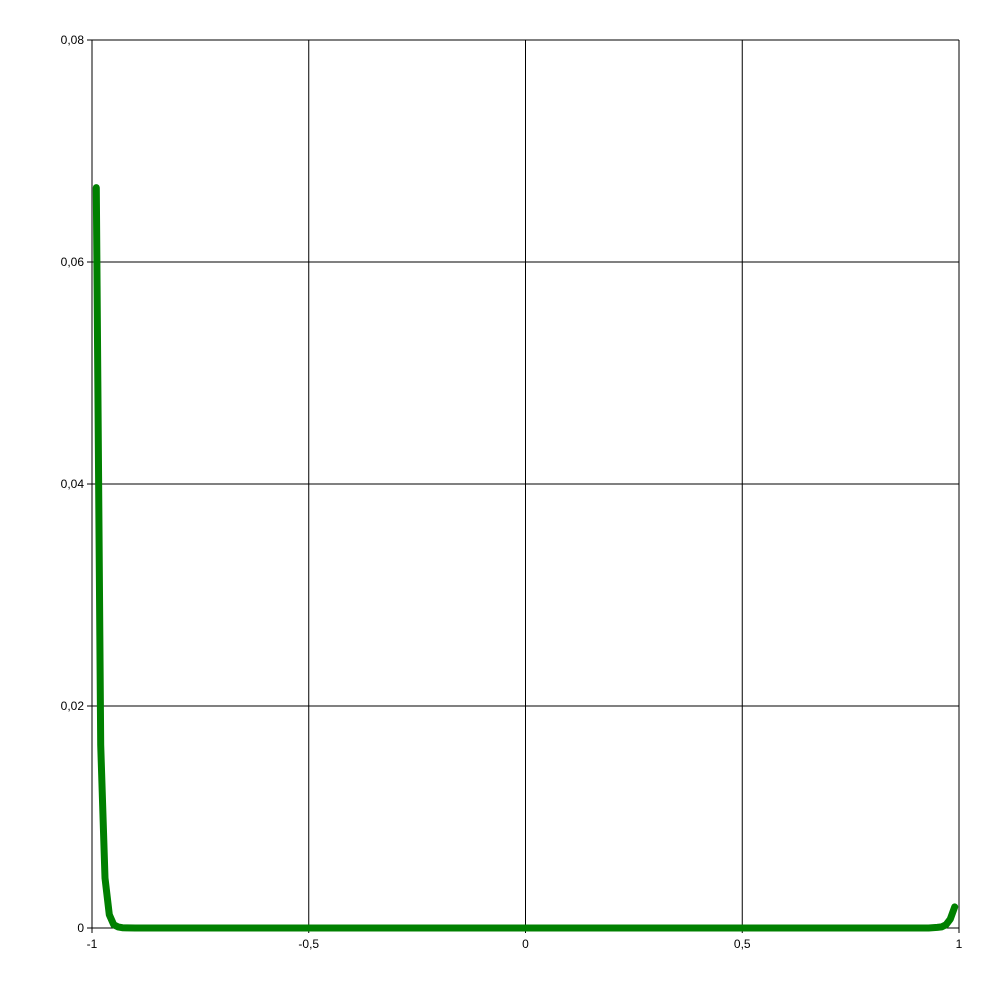 The width and height of the screenshot is (1000, 1005). What do you see at coordinates (308, 944) in the screenshot?
I see `x-tick-label: -0,5` at bounding box center [308, 944].